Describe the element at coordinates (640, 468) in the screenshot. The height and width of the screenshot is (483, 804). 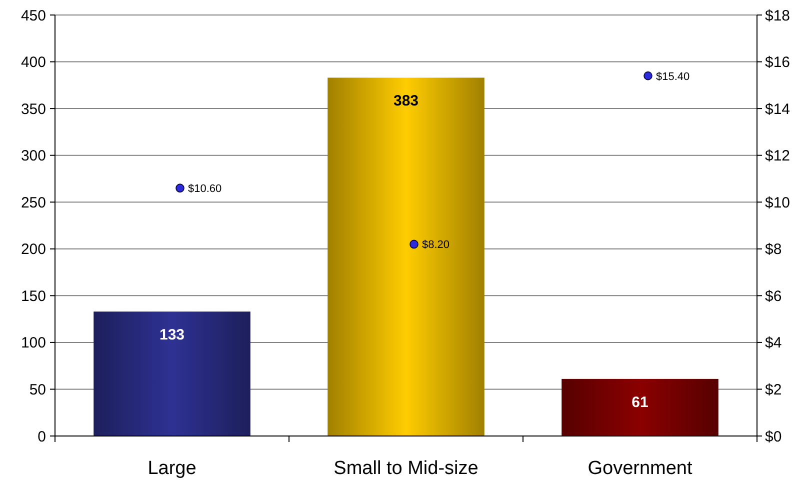
I see `x-tick-label: Government` at that location.